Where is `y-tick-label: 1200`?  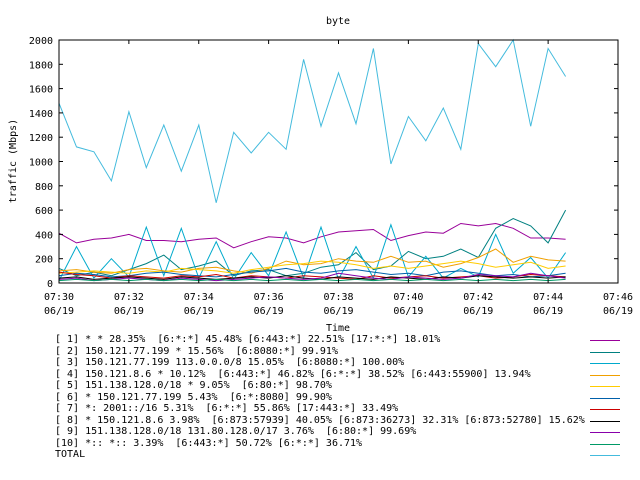 y-tick-label: 1200 is located at coordinates (41, 138).